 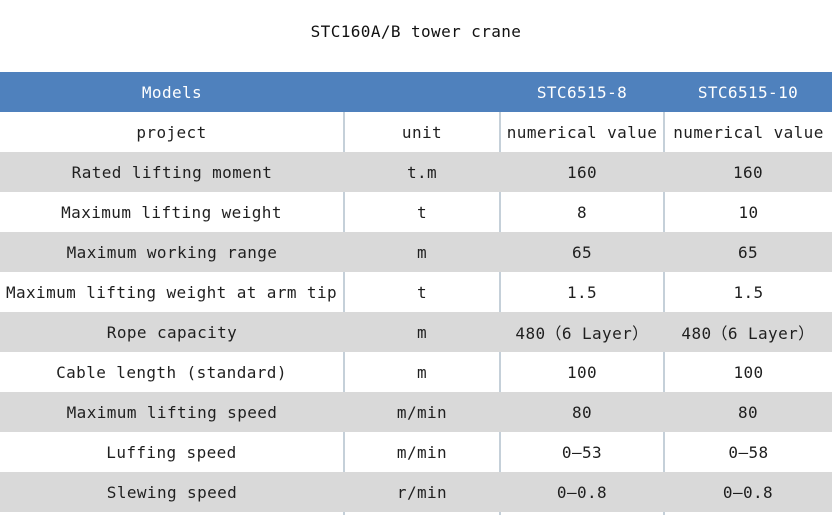 I want to click on unit-cell: r/min, so click(x=422, y=492).